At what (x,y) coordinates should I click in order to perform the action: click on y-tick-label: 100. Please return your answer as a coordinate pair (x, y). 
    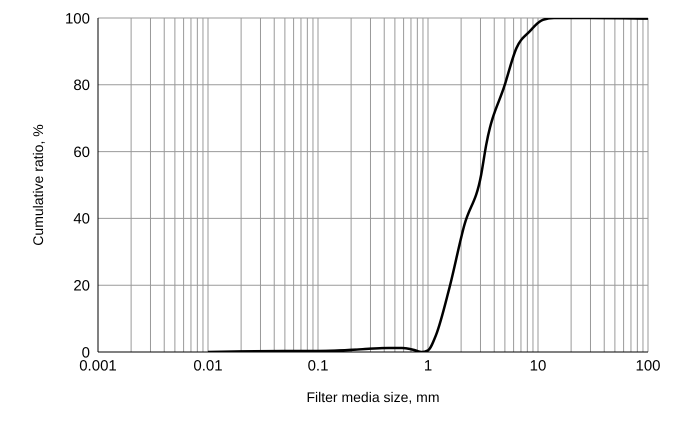
    Looking at the image, I should click on (77, 19).